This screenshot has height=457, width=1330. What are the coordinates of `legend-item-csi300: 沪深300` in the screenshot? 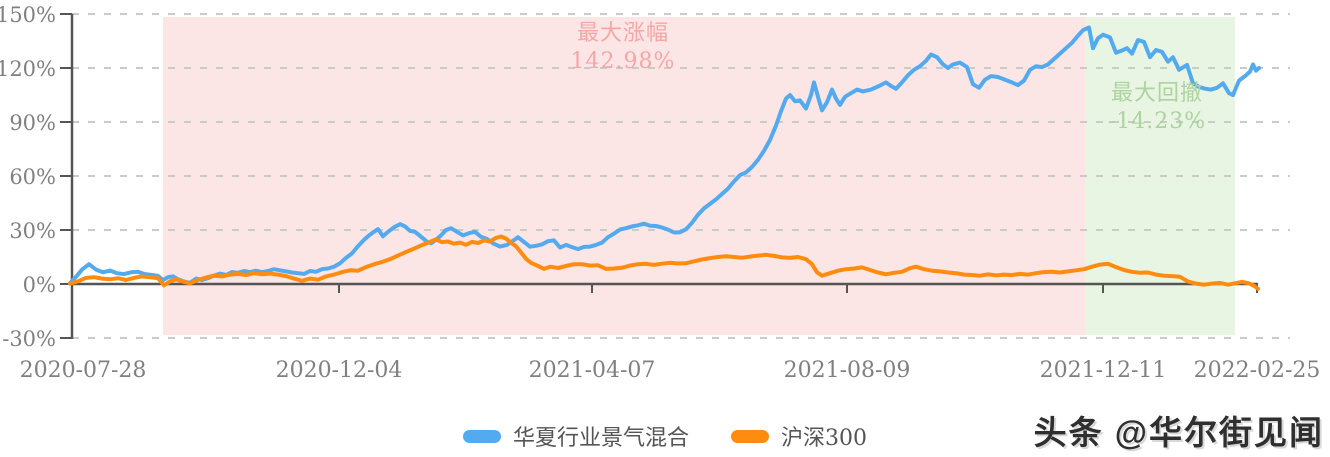 It's located at (799, 436).